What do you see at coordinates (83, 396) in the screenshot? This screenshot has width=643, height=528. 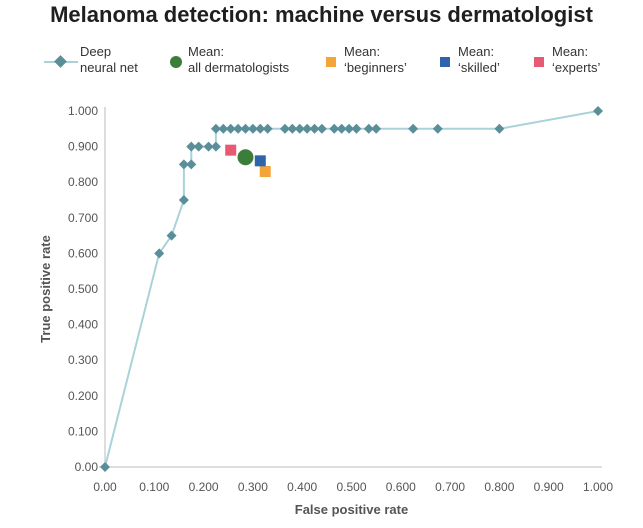 I see `y-tick-label: 0.200` at bounding box center [83, 396].